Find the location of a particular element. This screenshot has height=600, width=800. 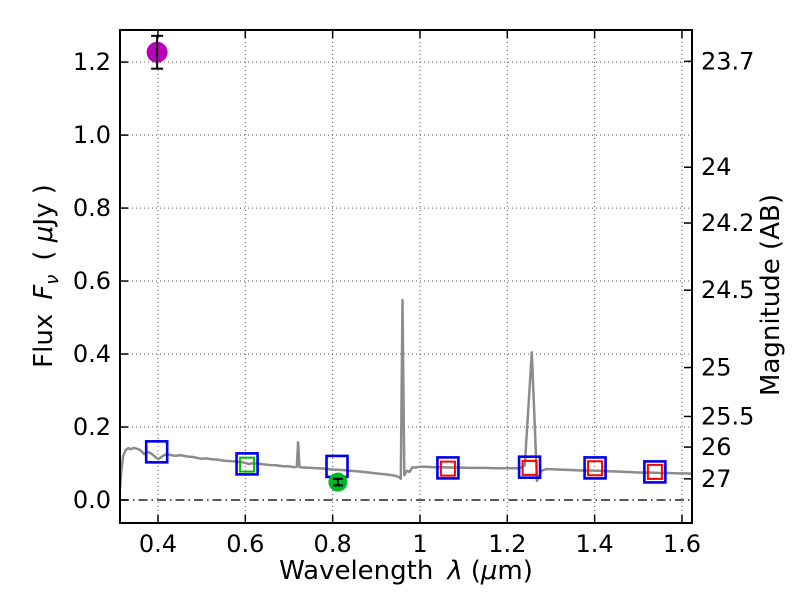

magnitude-tick-label: 25.5 is located at coordinates (727, 416).